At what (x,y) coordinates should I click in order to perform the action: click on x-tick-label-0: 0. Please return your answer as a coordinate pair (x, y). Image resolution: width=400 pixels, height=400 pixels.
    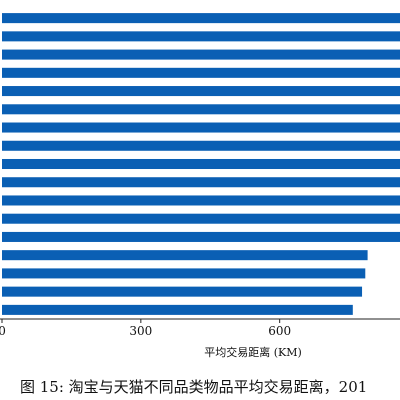
    Looking at the image, I should click on (3, 331).